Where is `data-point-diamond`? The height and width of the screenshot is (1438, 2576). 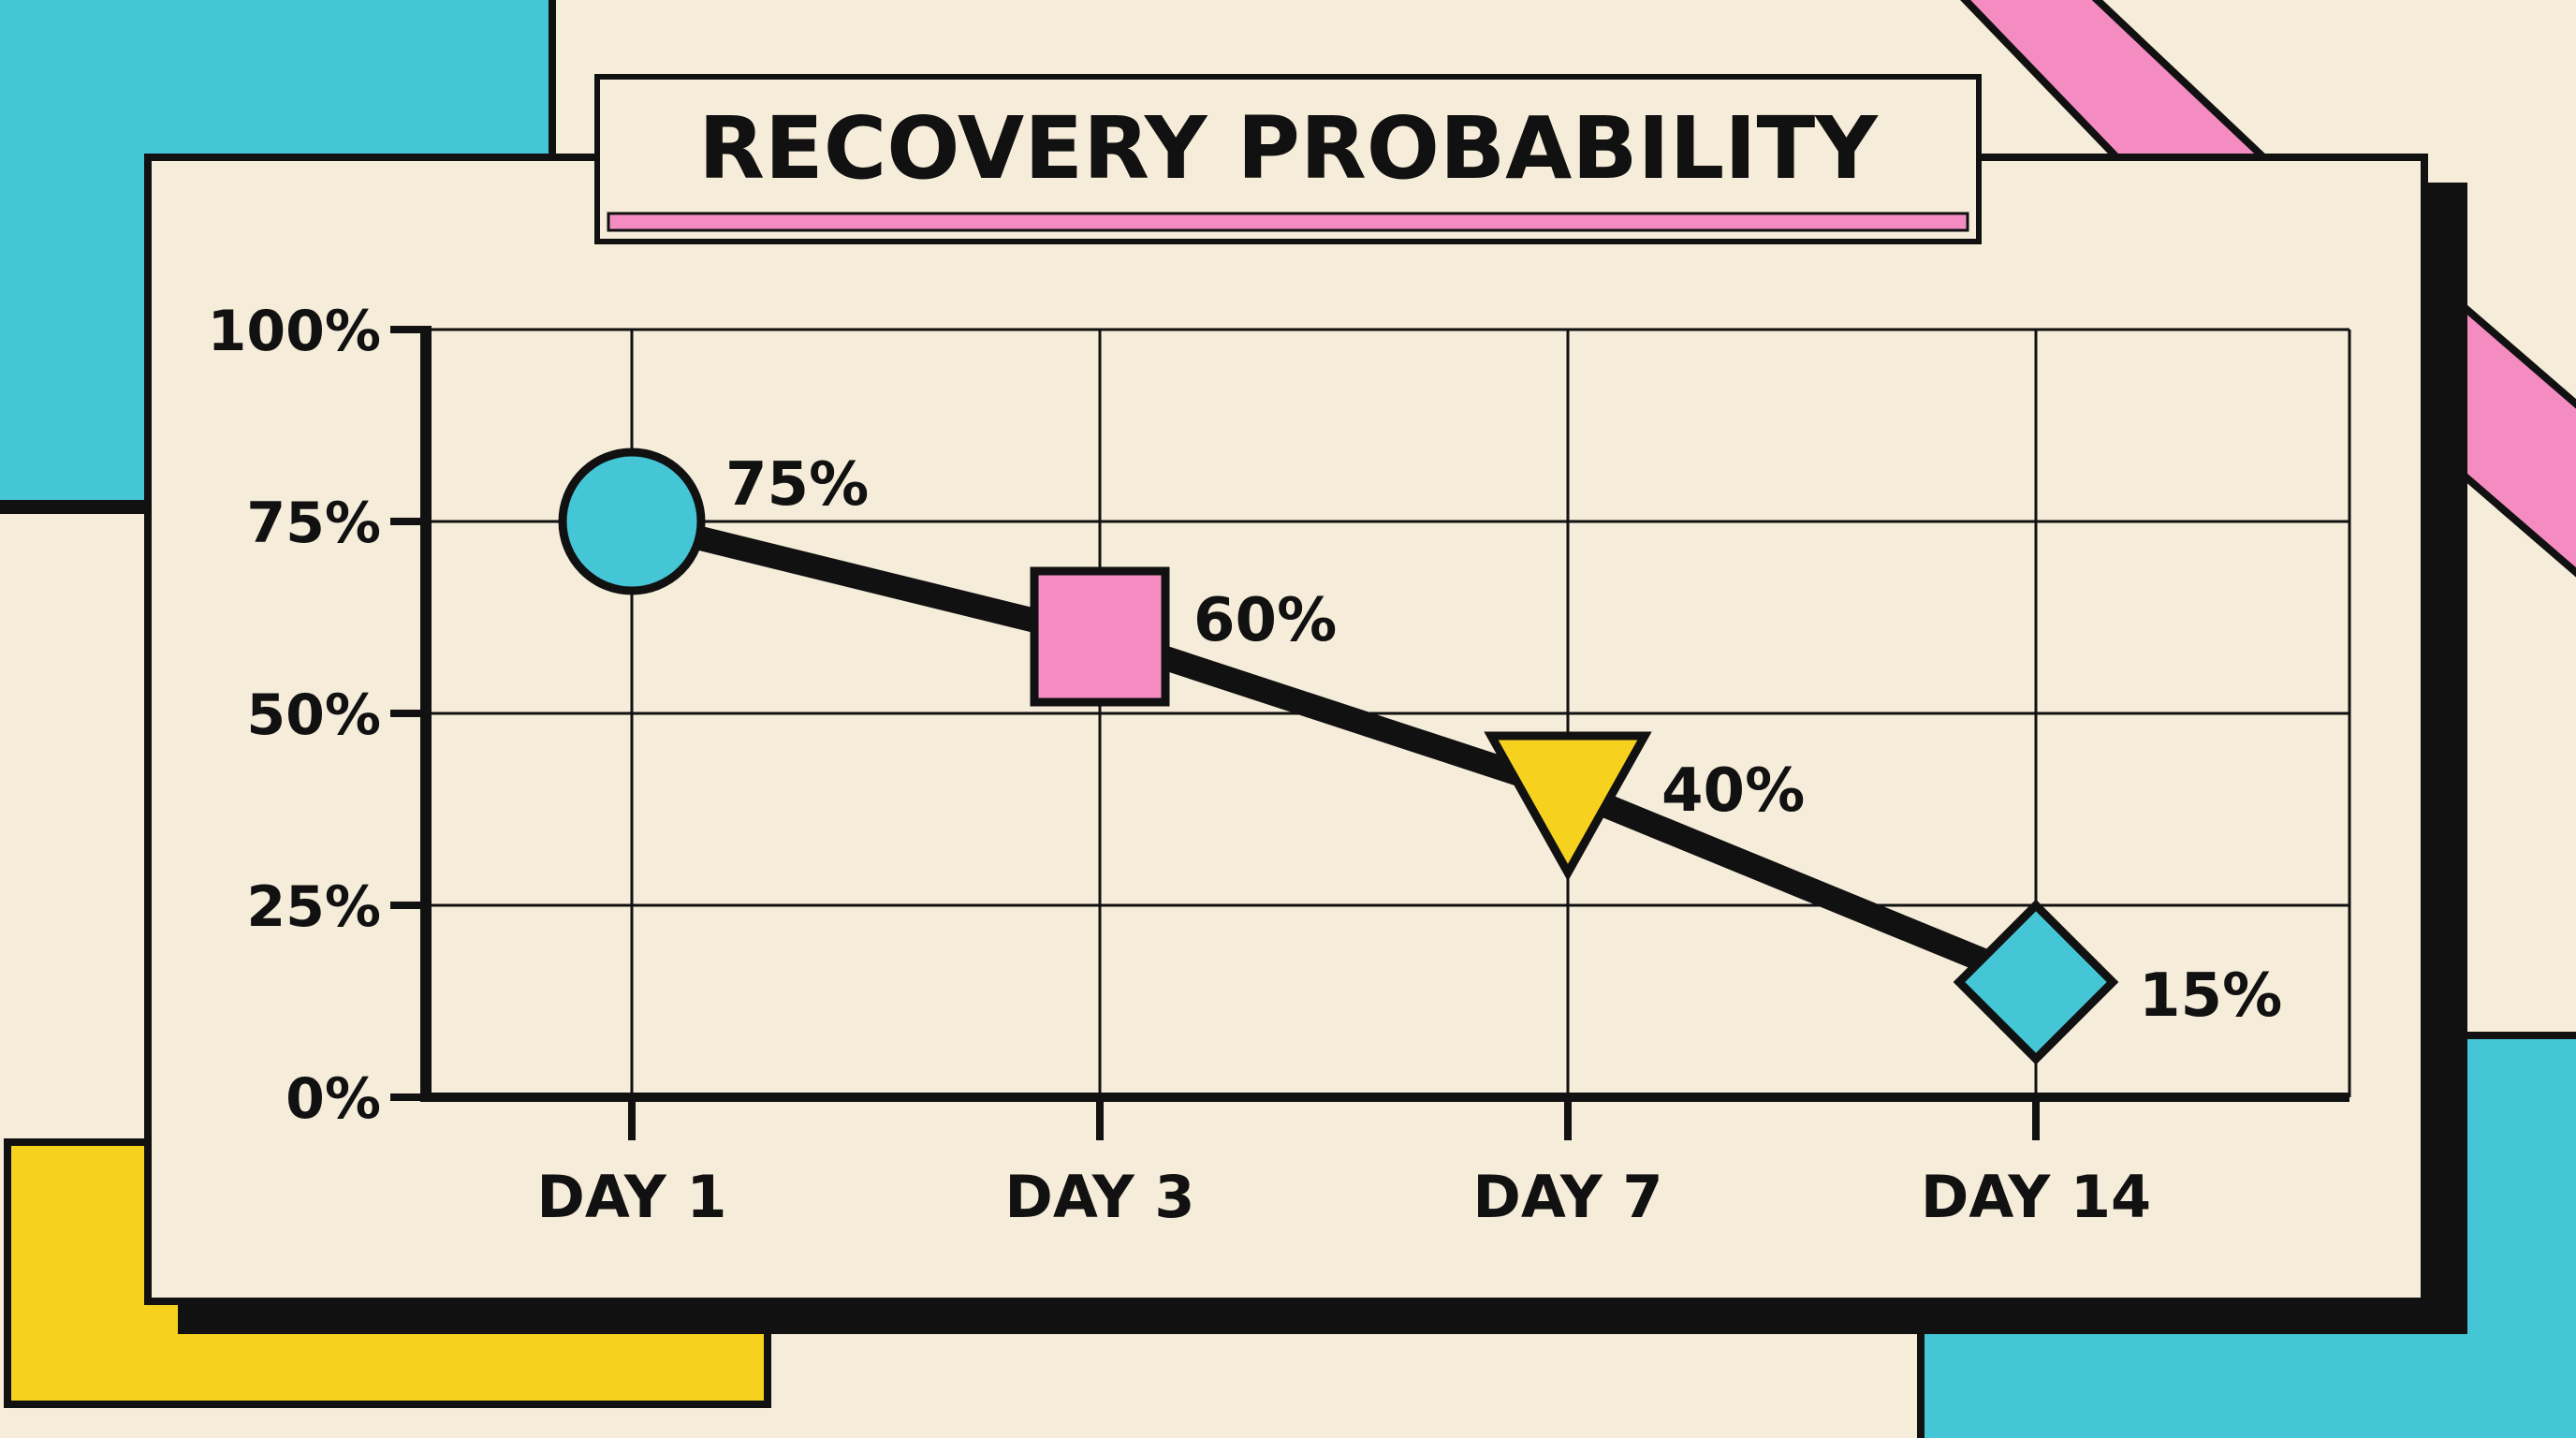
data-point-diamond is located at coordinates (2036, 982).